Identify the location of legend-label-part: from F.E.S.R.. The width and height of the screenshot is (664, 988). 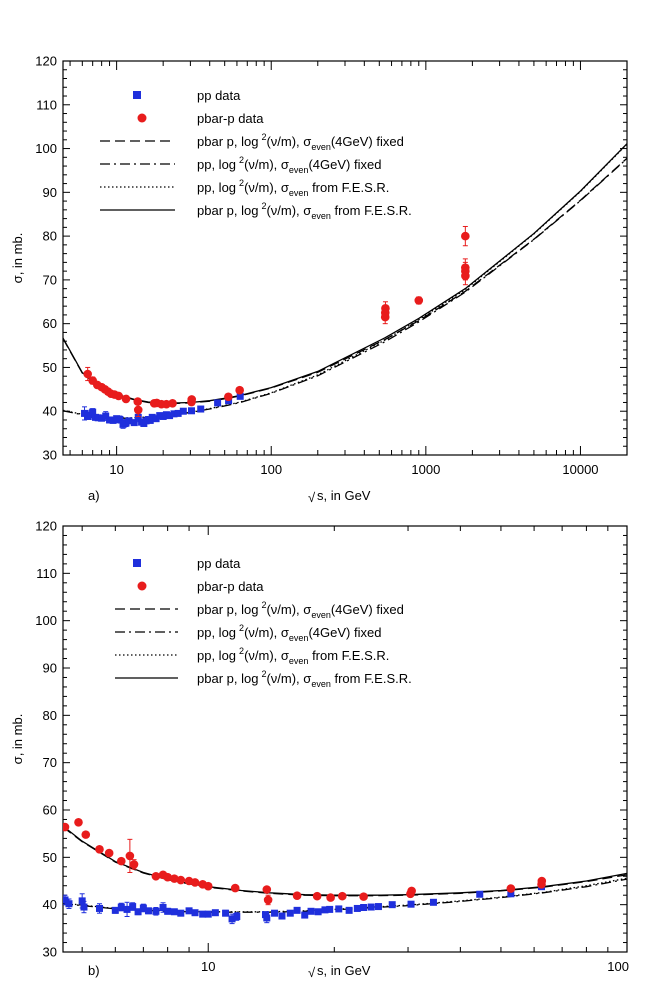
(371, 678).